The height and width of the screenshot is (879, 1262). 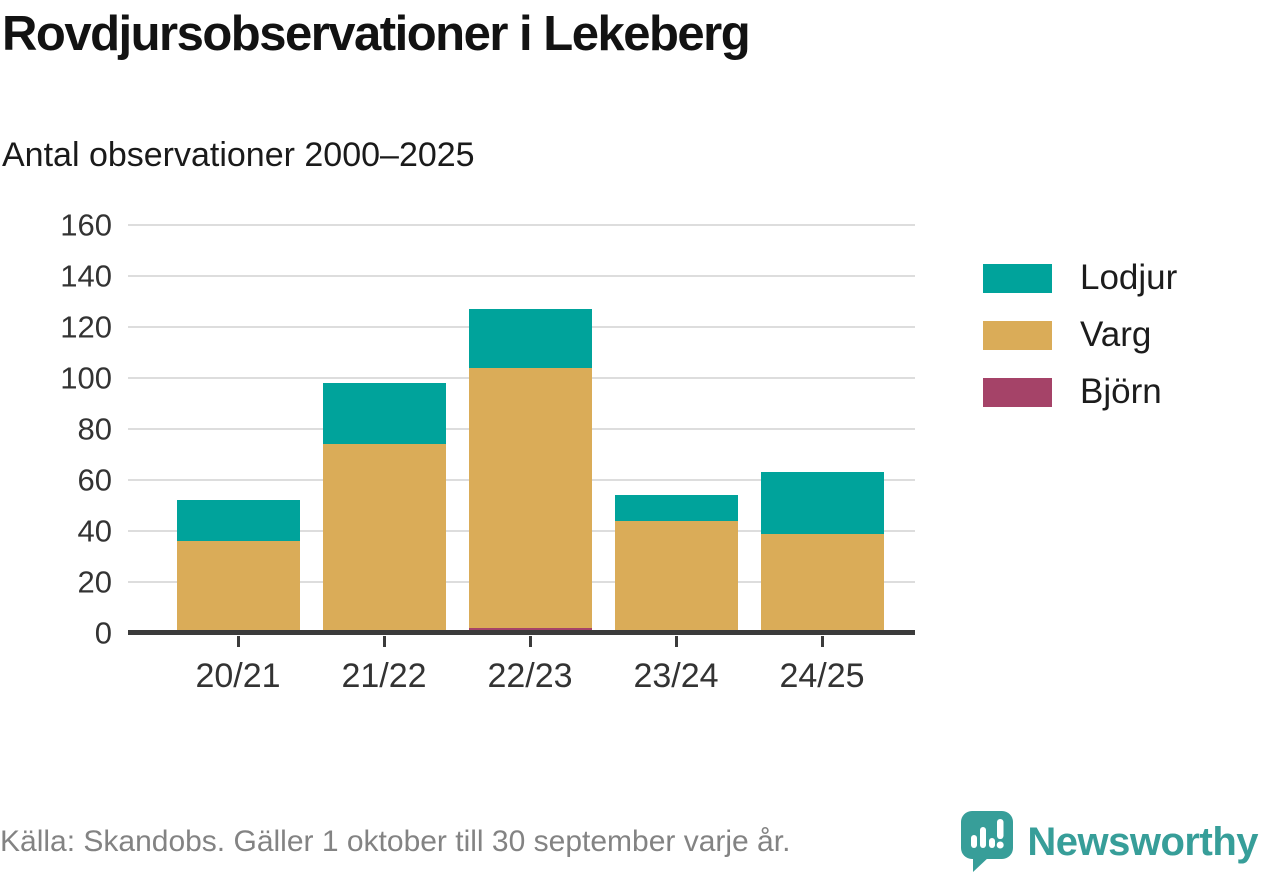 I want to click on y-tick-label: 20, so click(x=94, y=582).